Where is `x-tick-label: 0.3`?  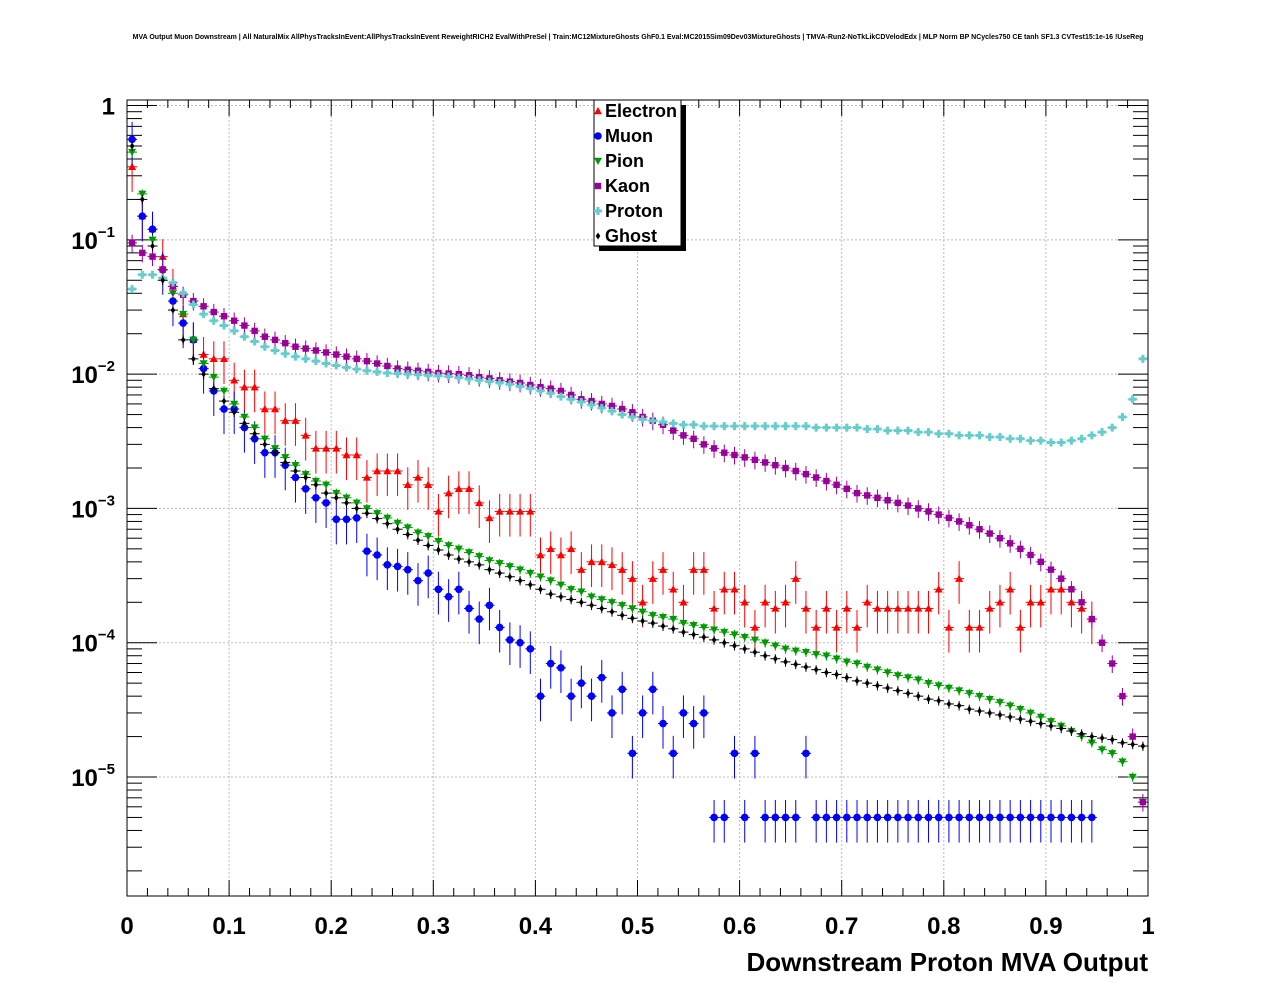 x-tick-label: 0.3 is located at coordinates (433, 926).